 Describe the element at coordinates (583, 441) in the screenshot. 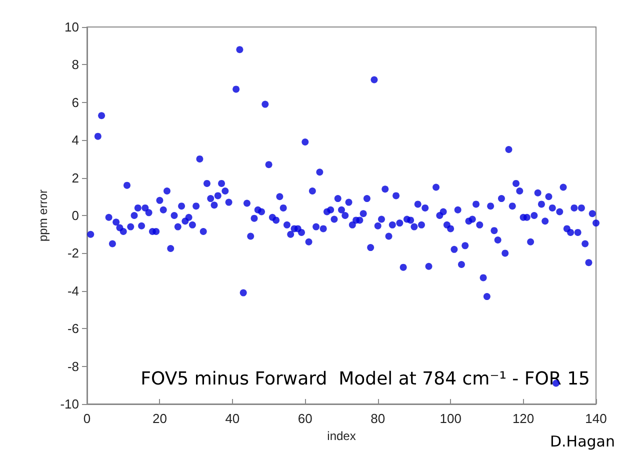

I see `text: D.Hagan` at that location.